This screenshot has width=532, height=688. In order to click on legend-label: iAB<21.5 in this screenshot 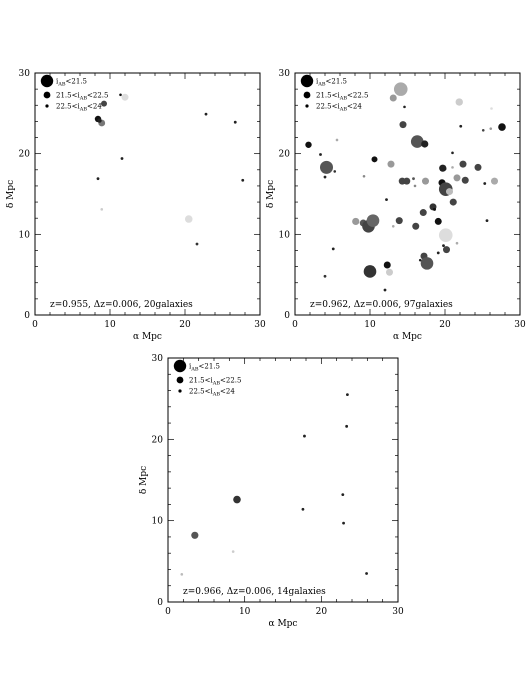, I will do `click(204, 368)`.